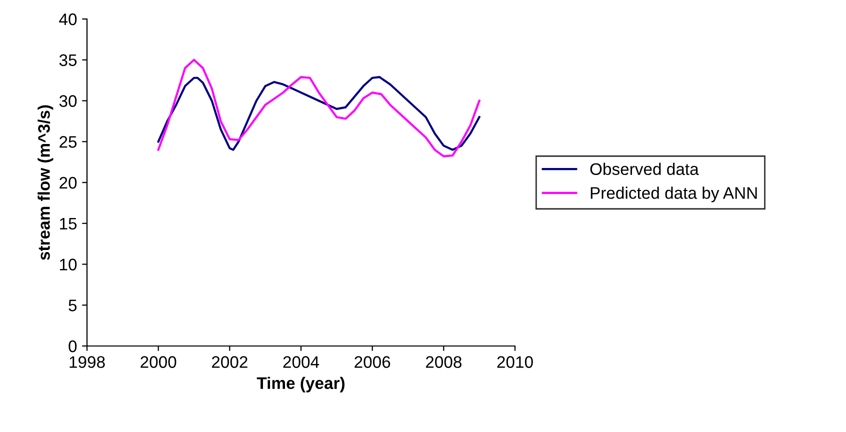  I want to click on x-tick-label: 2008, so click(444, 362).